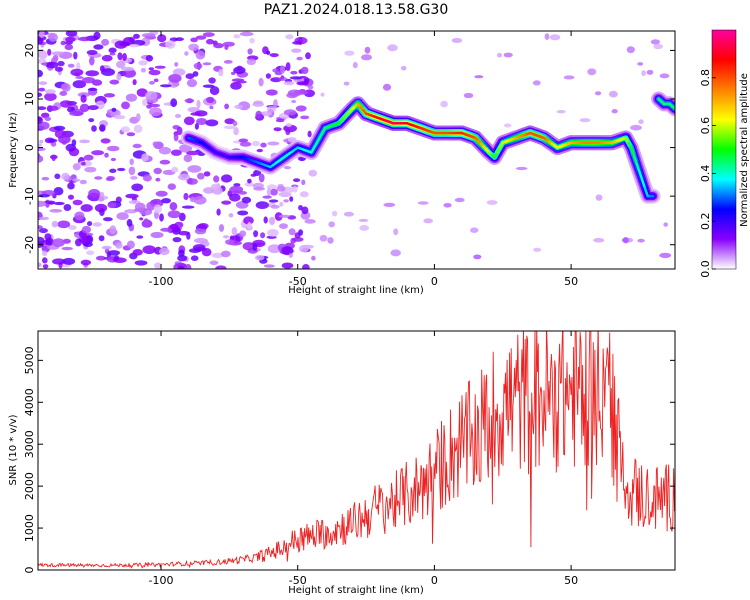  Describe the element at coordinates (705, 126) in the screenshot. I see `colorbar-tick-label: 0.6` at that location.